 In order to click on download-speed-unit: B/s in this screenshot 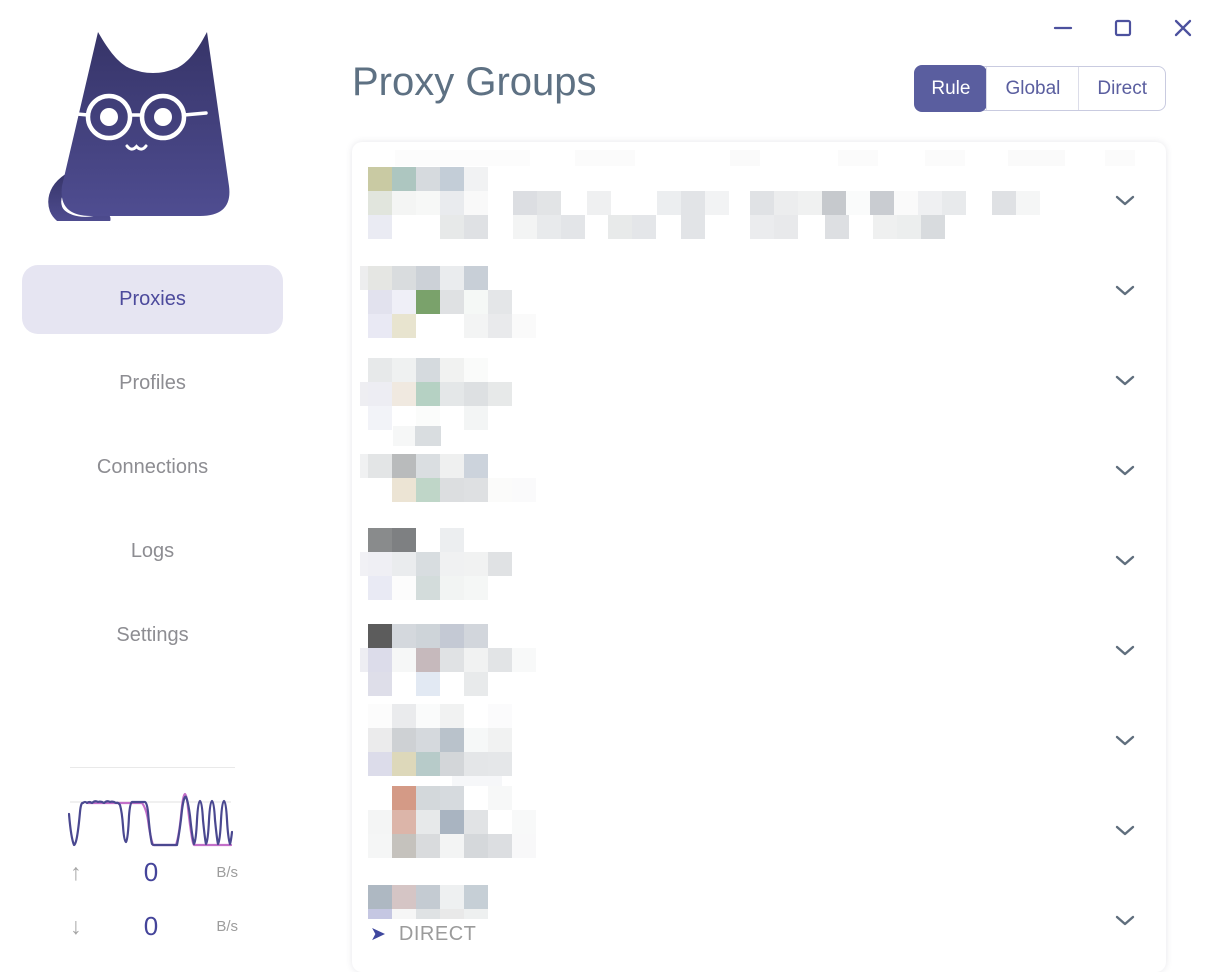, I will do `click(227, 926)`.